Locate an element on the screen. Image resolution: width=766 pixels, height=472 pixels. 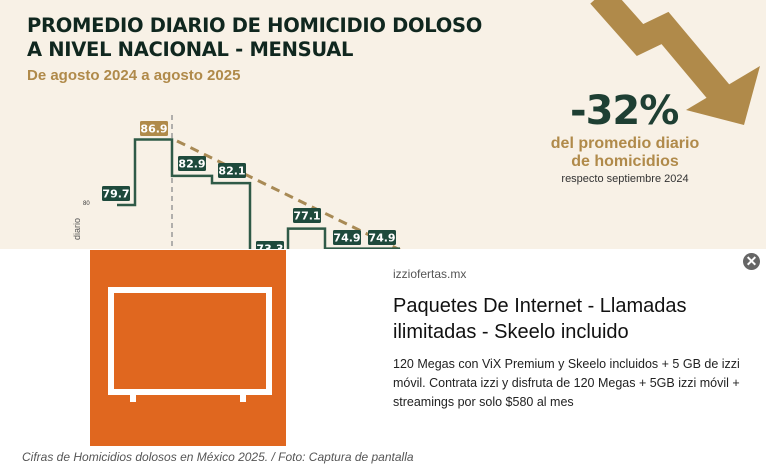
data-label: 77.1 is located at coordinates (306, 216).